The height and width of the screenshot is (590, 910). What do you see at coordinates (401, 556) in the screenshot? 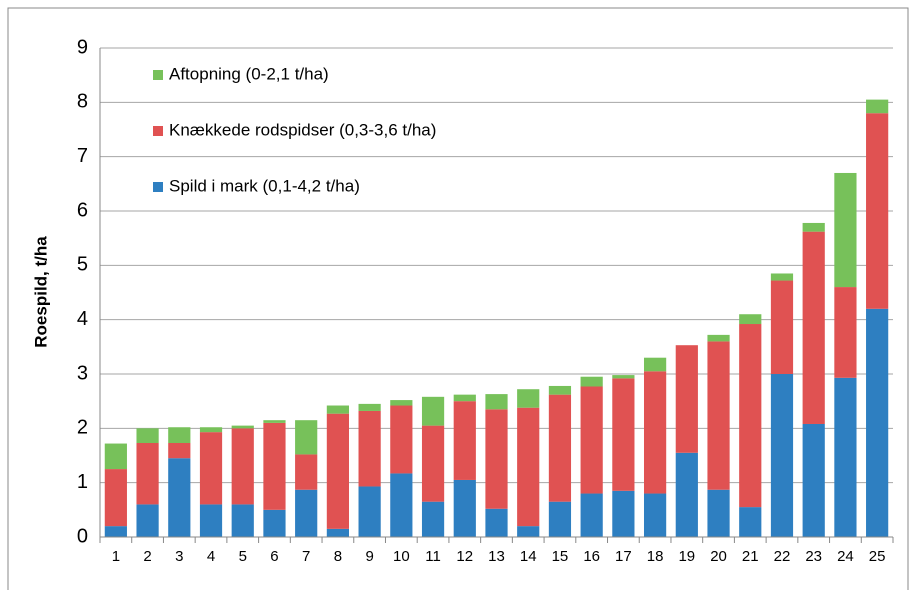
I see `x-tick-label: 10` at bounding box center [401, 556].